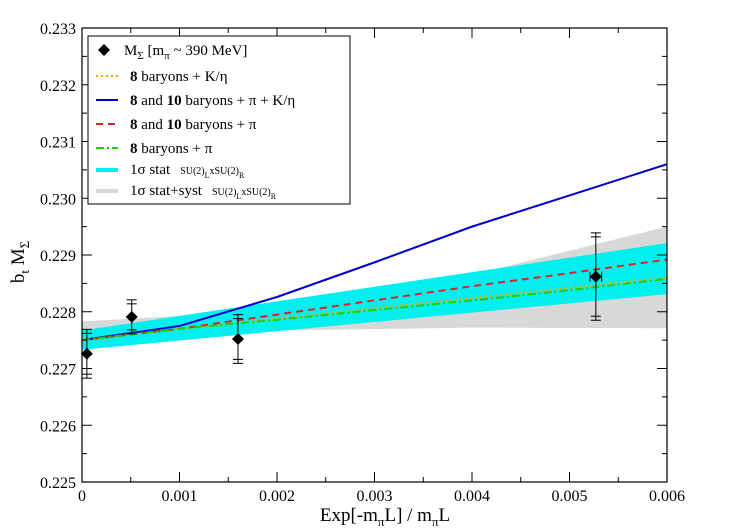  Describe the element at coordinates (277, 496) in the screenshot. I see `x-tick-label: 0.002` at that location.